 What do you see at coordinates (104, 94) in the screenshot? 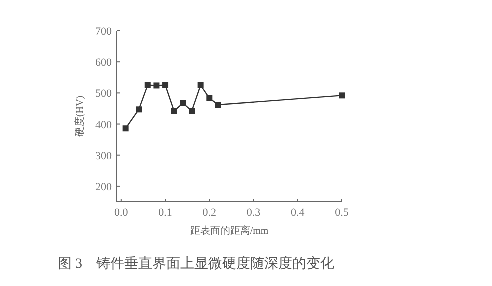
I see `y-tick-label: 500` at bounding box center [104, 94].